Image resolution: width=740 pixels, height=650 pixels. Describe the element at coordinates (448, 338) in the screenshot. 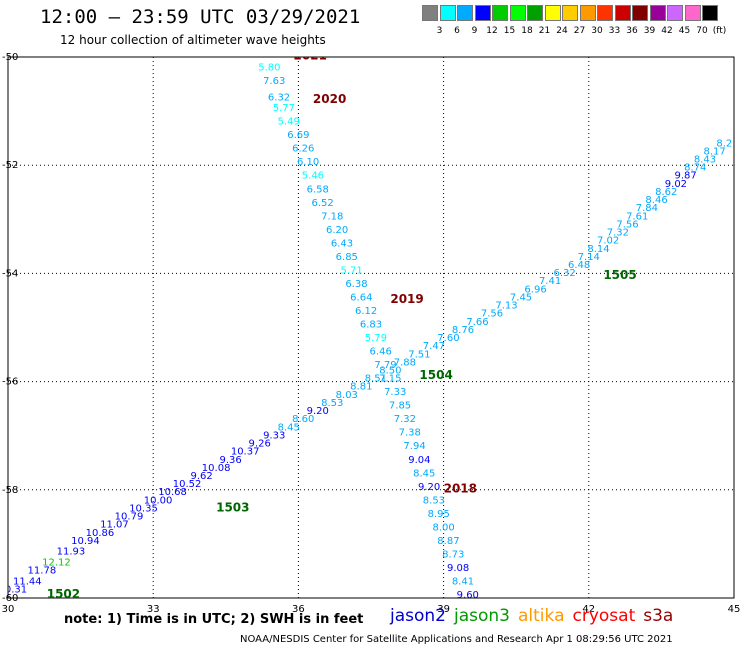

I see `swh-data-label: 7.60` at that location.